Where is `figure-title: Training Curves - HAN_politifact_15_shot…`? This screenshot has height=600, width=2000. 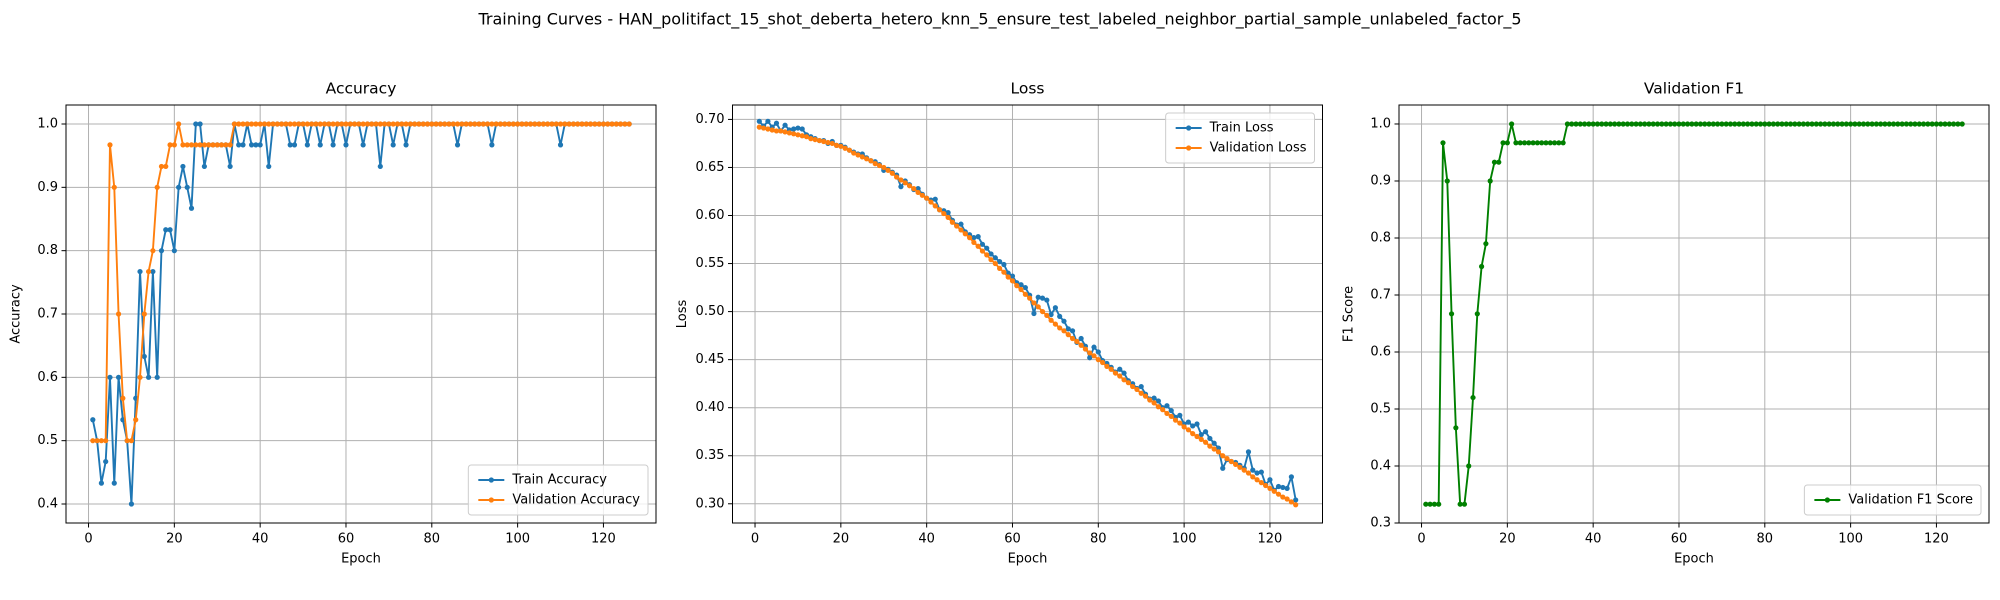
figure-title: Training Curves - HAN_politifact_15_shot… is located at coordinates (999, 20).